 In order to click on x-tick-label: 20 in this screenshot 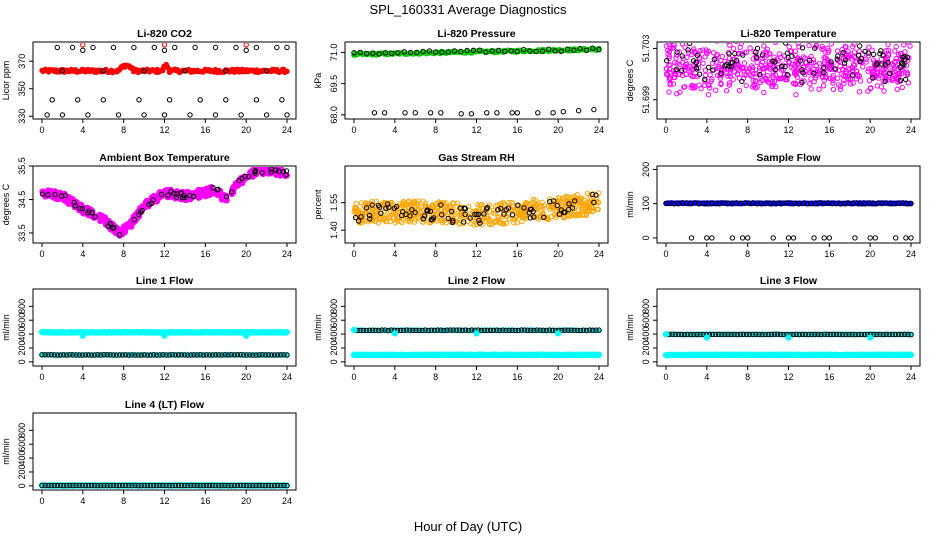, I will do `click(870, 254)`.